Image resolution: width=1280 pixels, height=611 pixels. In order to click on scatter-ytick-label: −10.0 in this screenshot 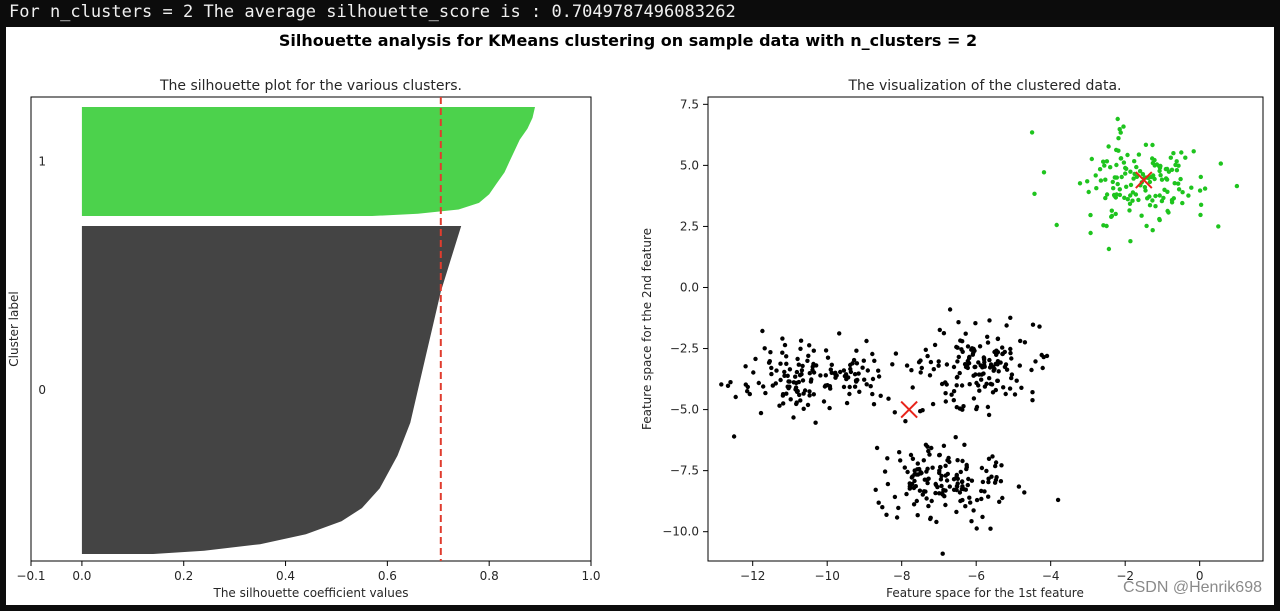, I will do `click(680, 532)`.